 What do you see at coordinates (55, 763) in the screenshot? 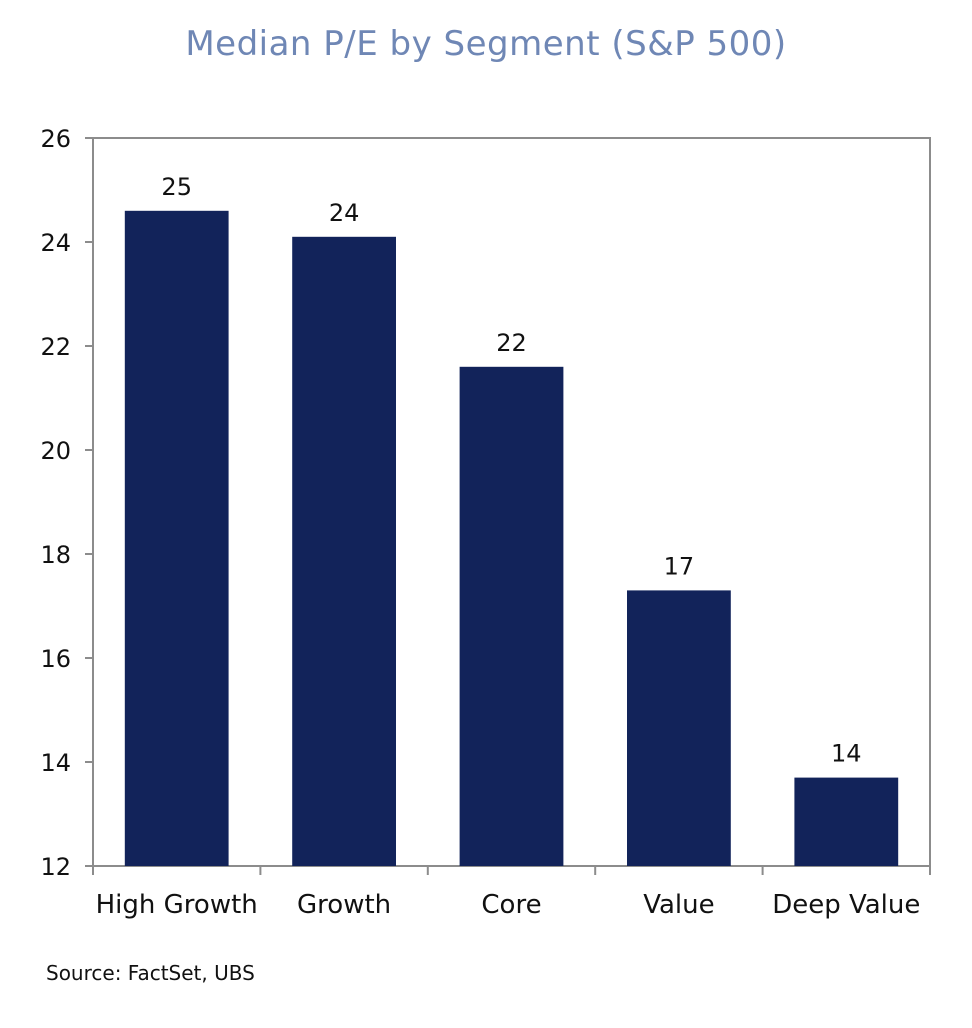
I see `y-tick-label: 14` at bounding box center [55, 763].